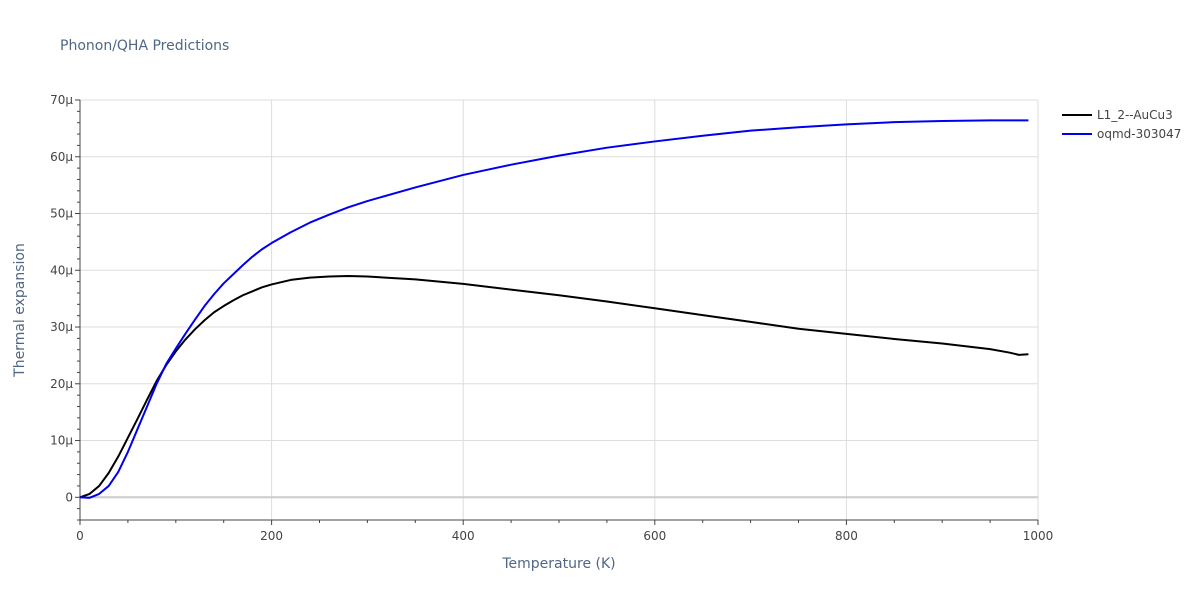 The height and width of the screenshot is (600, 1200). Describe the element at coordinates (846, 536) in the screenshot. I see `x-tick-label: 800` at that location.